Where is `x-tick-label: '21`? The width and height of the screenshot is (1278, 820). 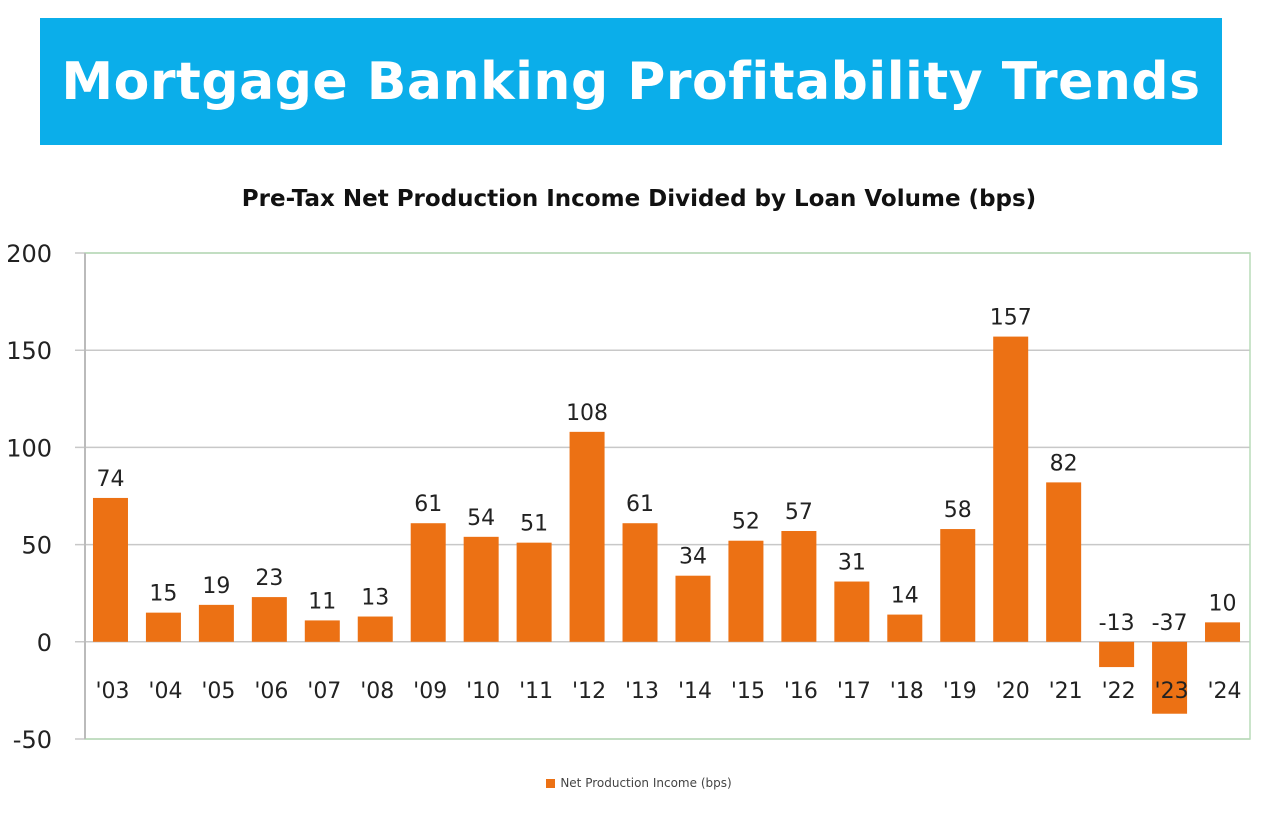 x-tick-label: '21 is located at coordinates (1066, 691).